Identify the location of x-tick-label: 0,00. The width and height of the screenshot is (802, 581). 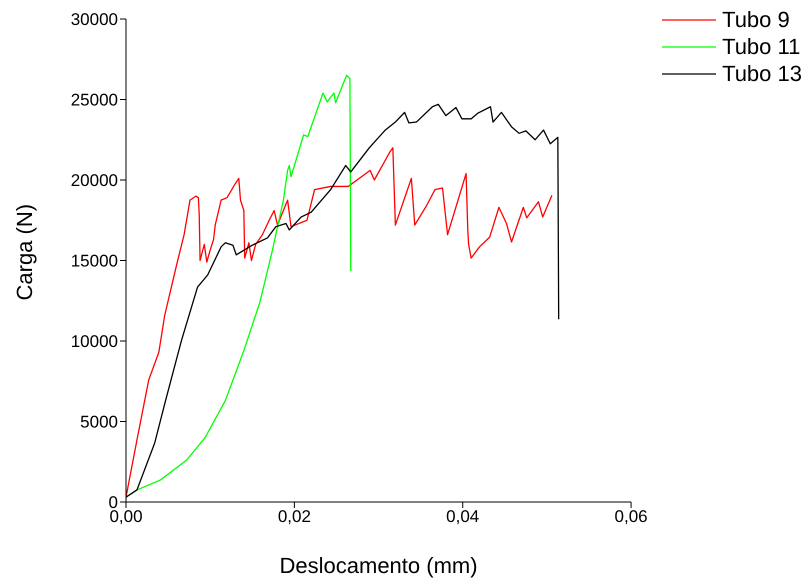
(126, 516).